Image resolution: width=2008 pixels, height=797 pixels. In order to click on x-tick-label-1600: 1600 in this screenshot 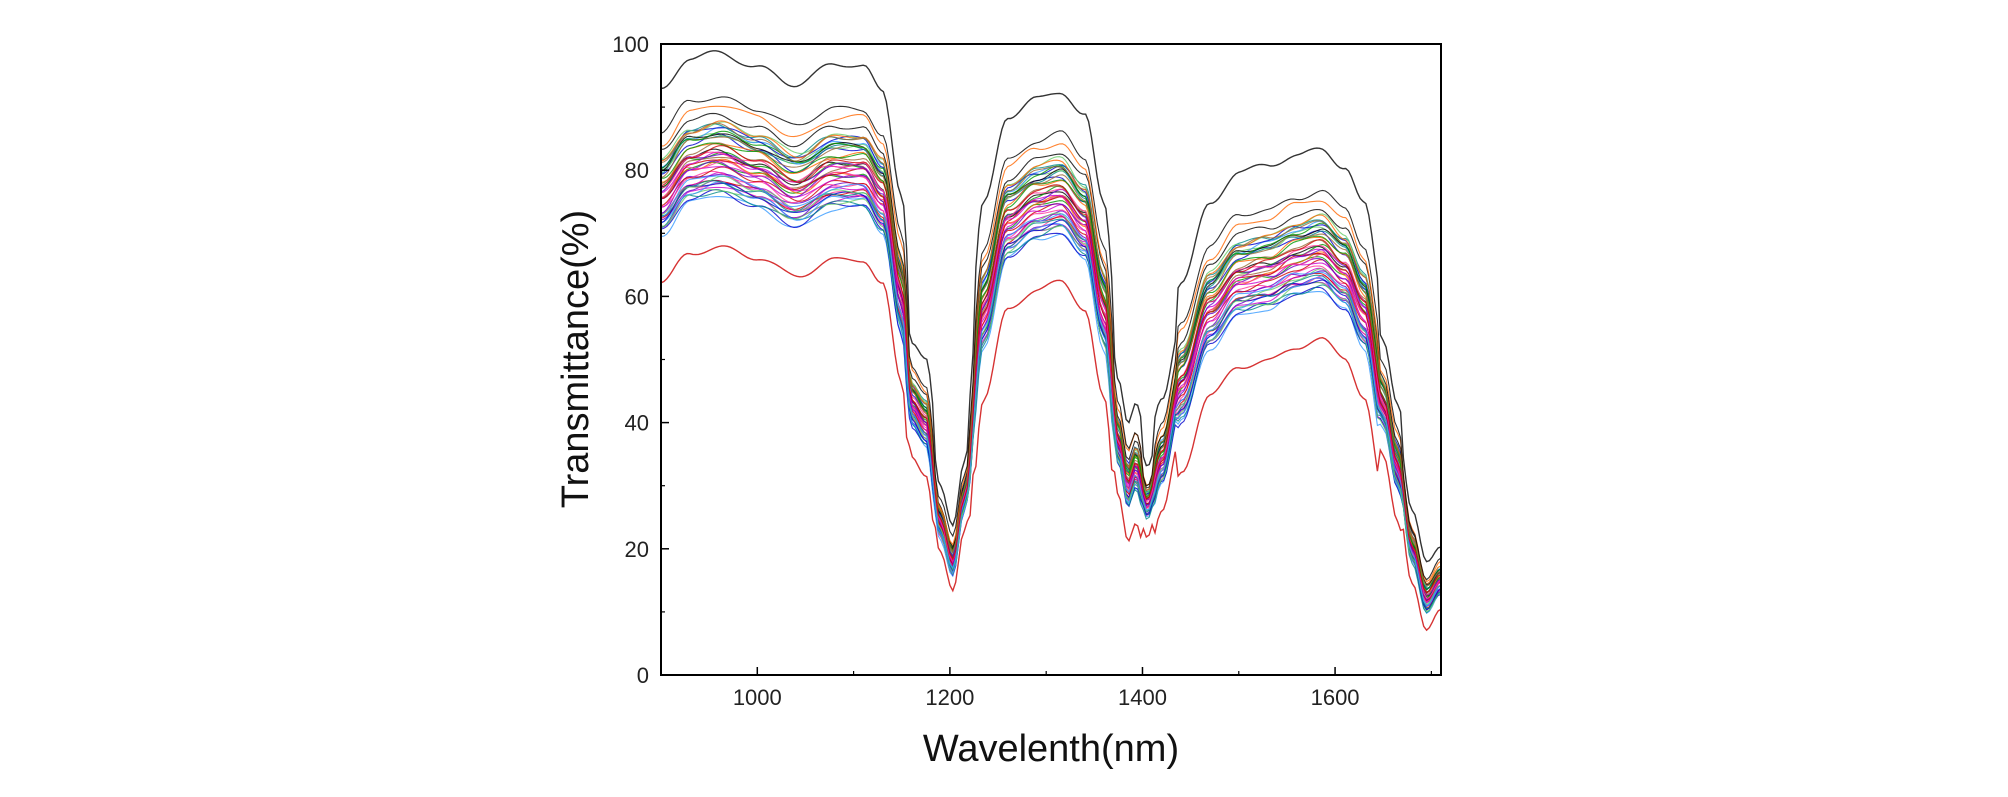, I will do `click(1335, 697)`.